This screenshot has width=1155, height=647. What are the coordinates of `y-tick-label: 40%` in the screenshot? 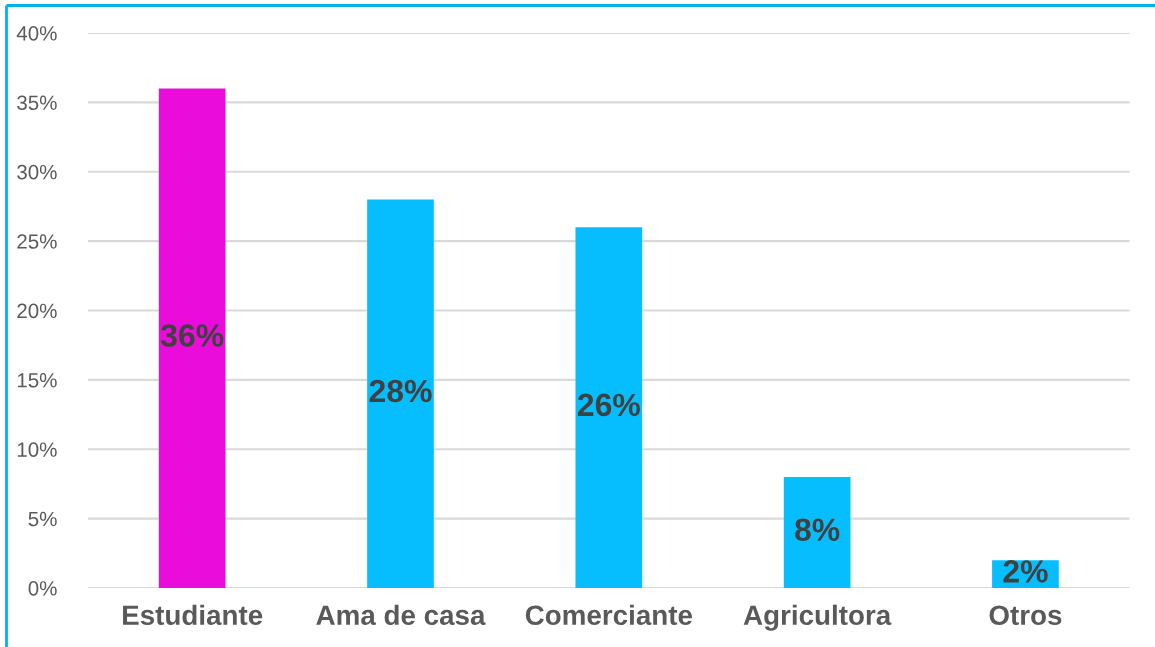 It's located at (36, 33).